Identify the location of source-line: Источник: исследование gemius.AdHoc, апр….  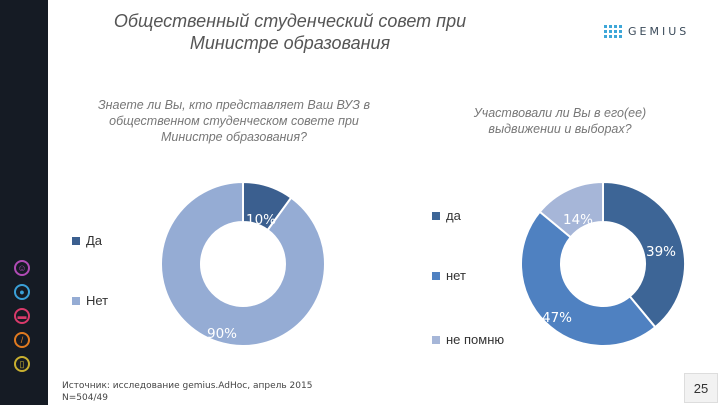
(187, 386).